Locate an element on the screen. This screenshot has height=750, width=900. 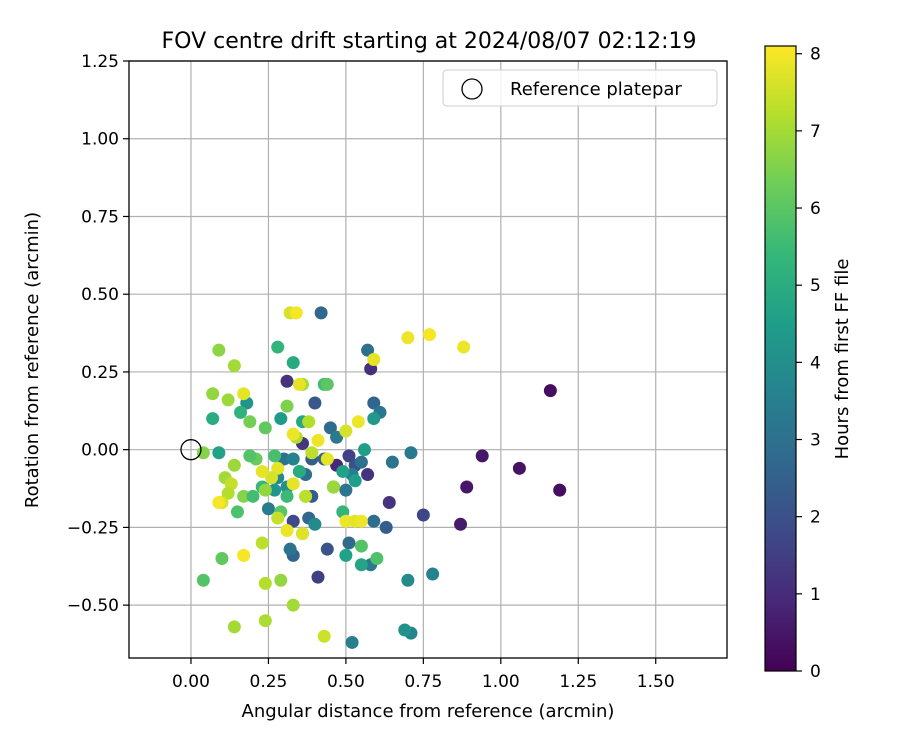
y-axis-label: Rotation from reference (arcmin) is located at coordinates (32, 360).